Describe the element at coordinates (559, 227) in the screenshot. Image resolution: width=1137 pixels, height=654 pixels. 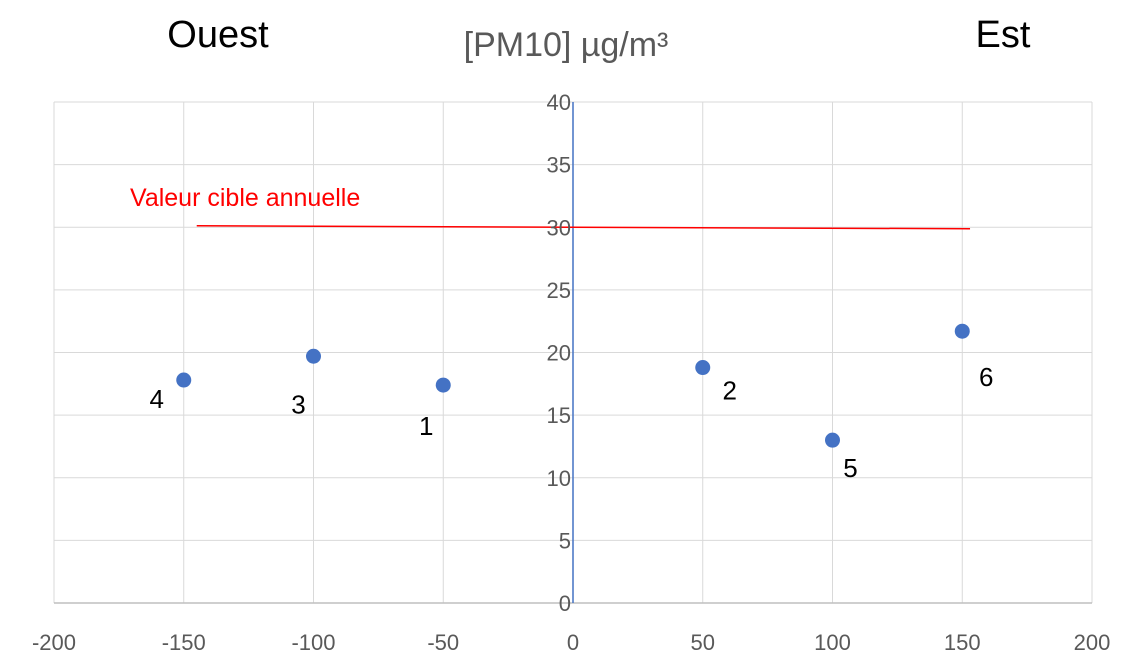
I see `y-tick-label: 30` at that location.